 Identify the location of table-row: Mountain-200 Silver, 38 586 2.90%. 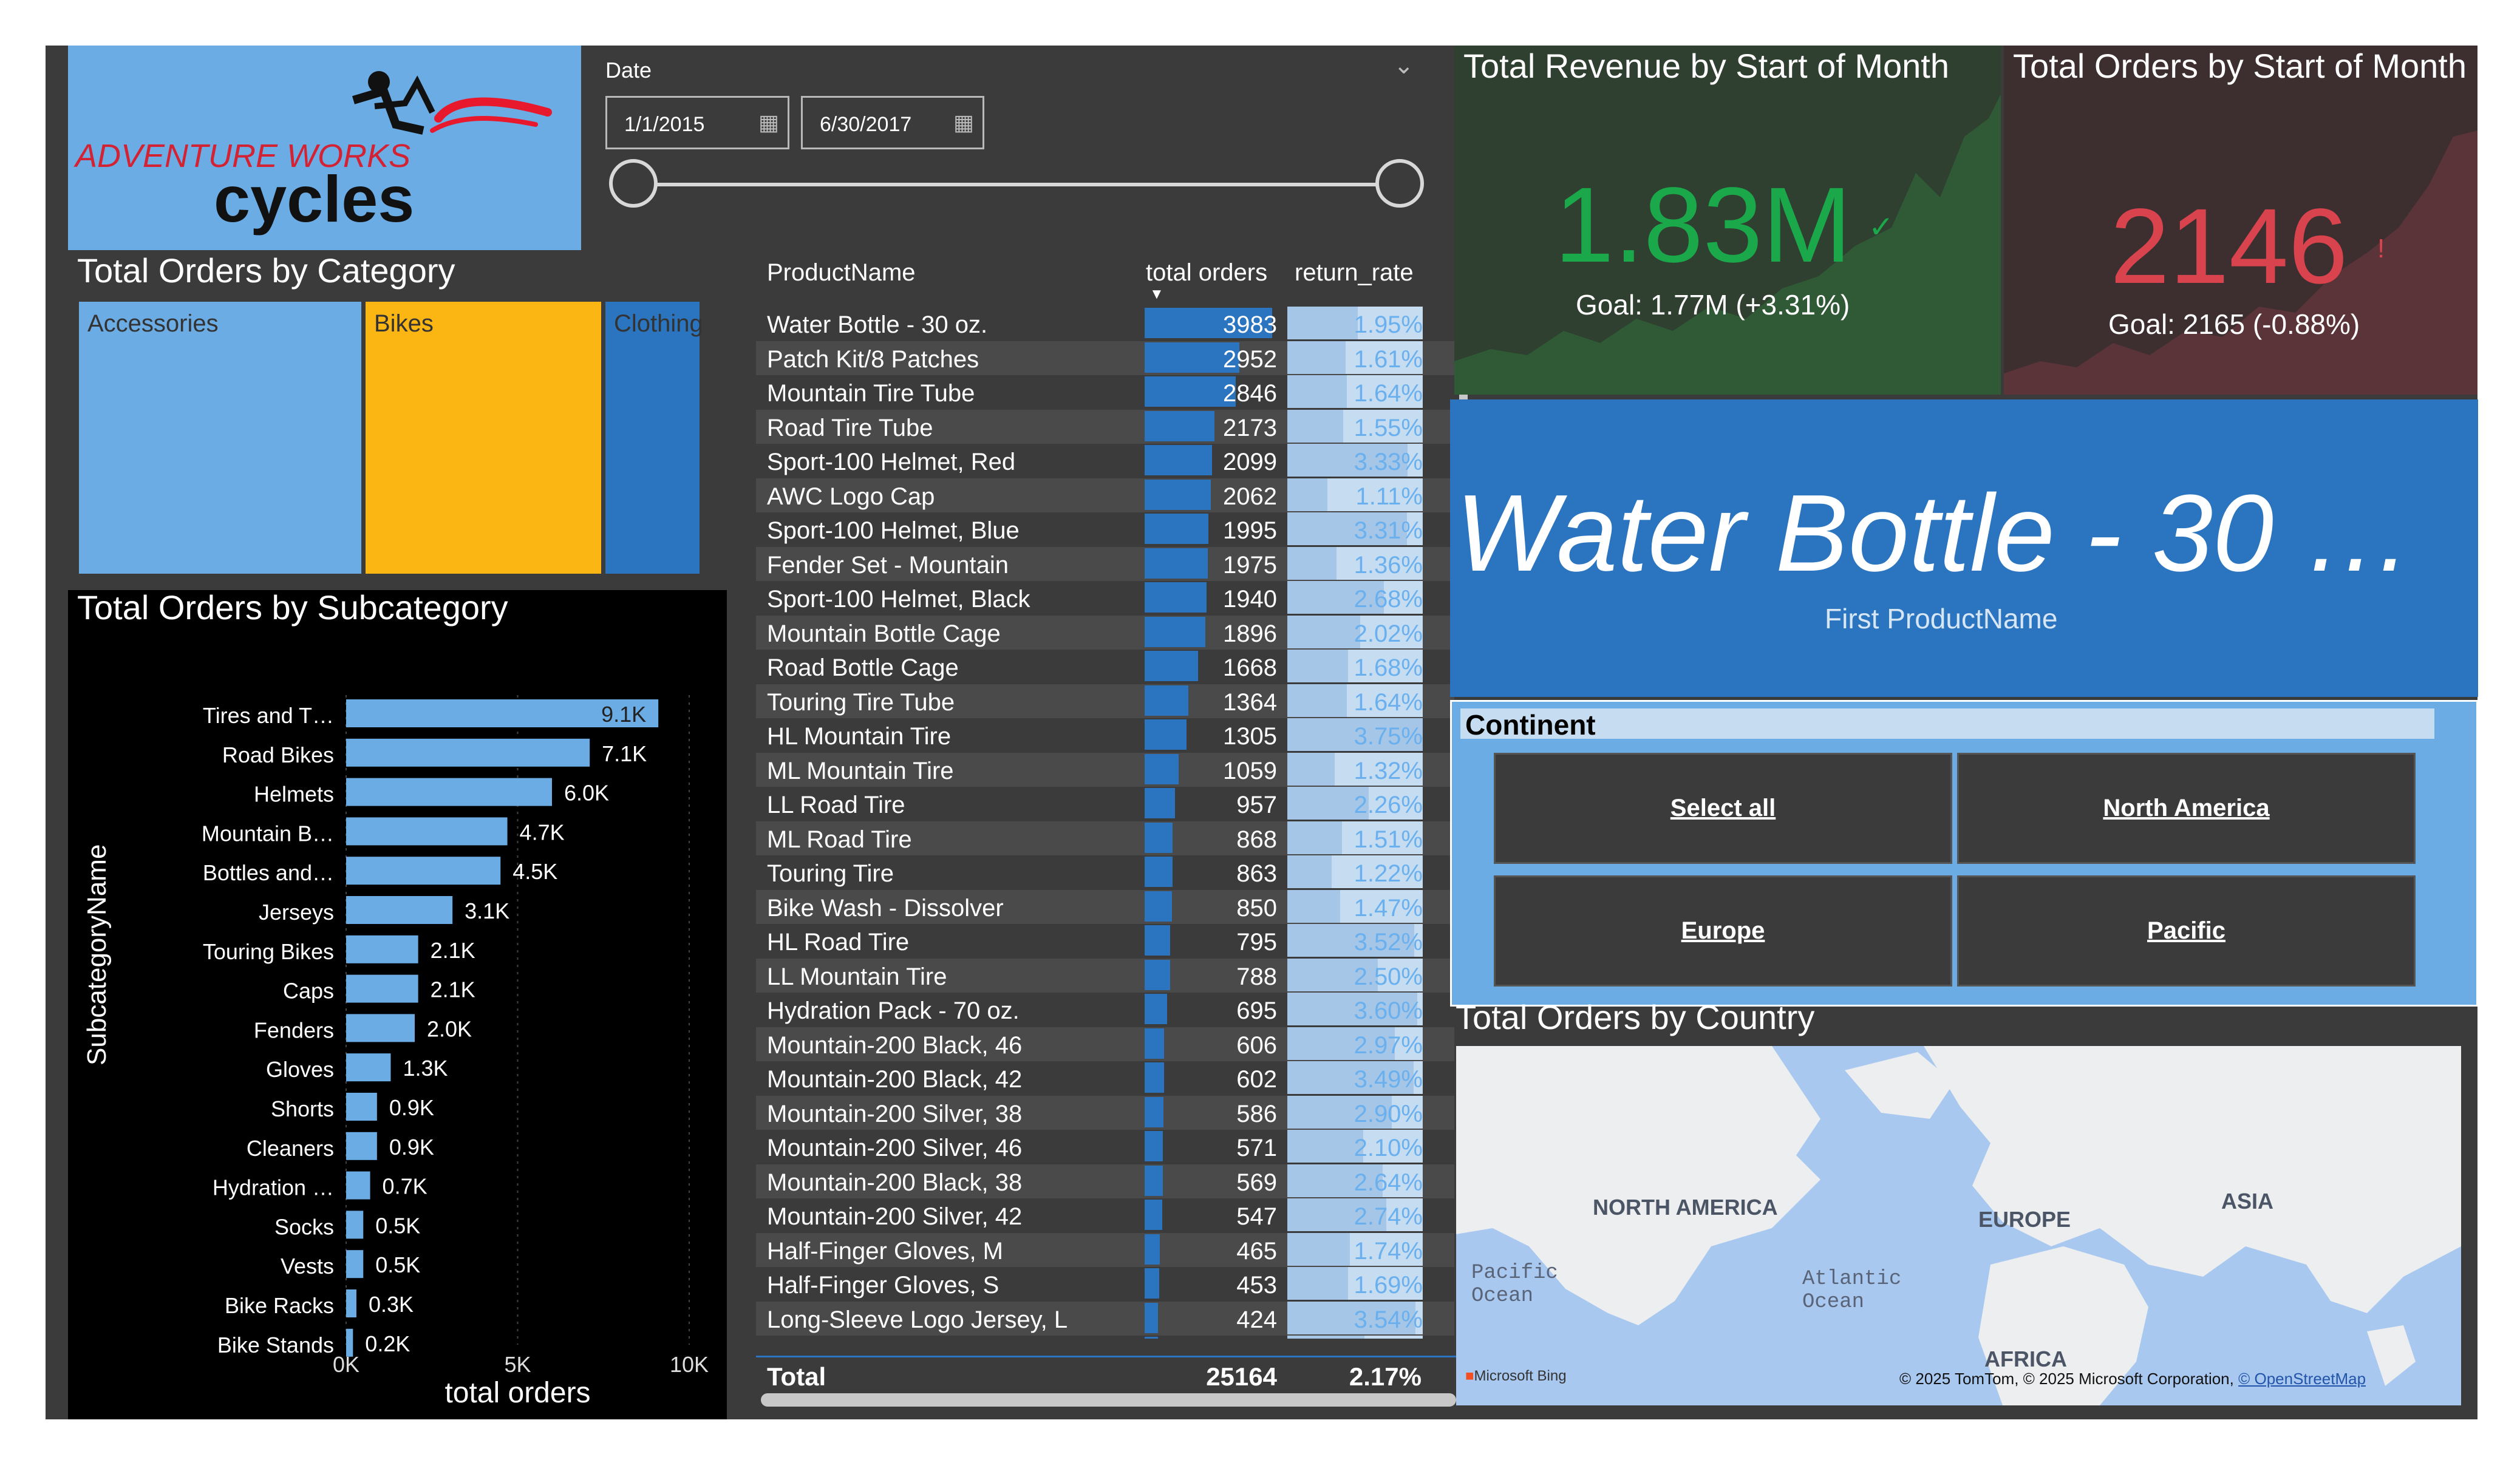
(1105, 1112).